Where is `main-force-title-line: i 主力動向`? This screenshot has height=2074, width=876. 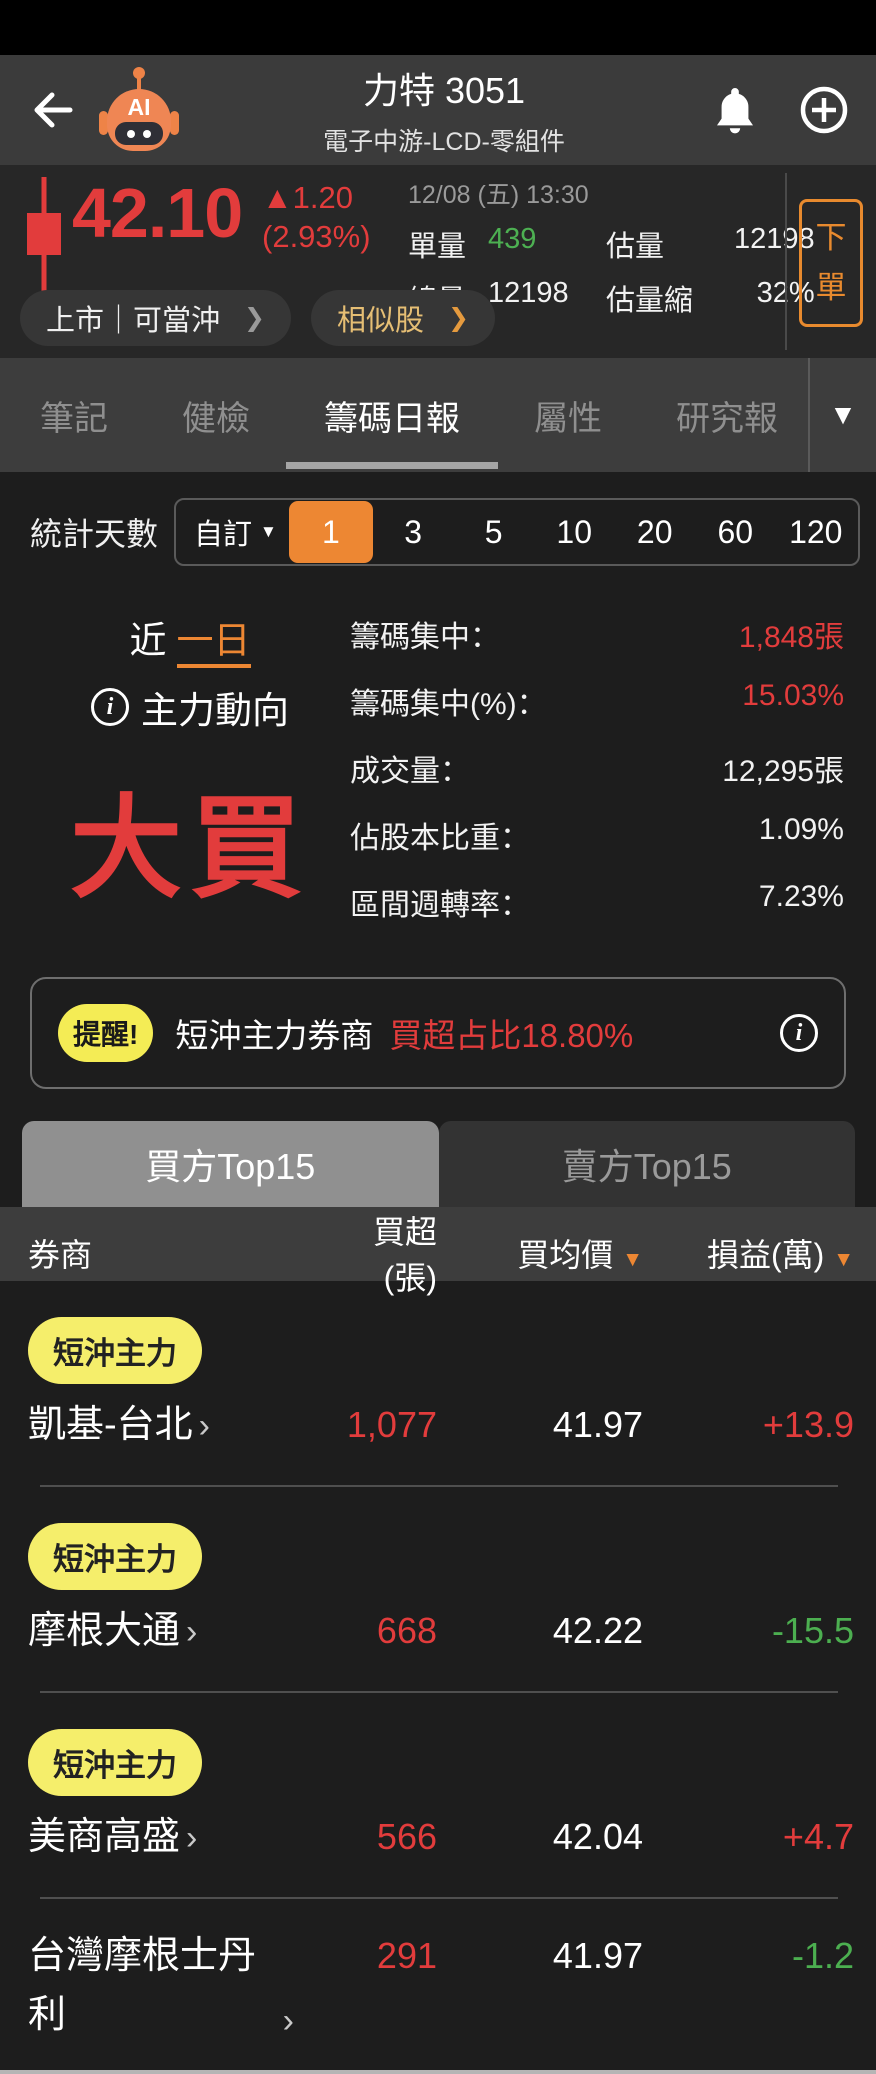
main-force-title-line: i 主力動向 is located at coordinates (190, 707).